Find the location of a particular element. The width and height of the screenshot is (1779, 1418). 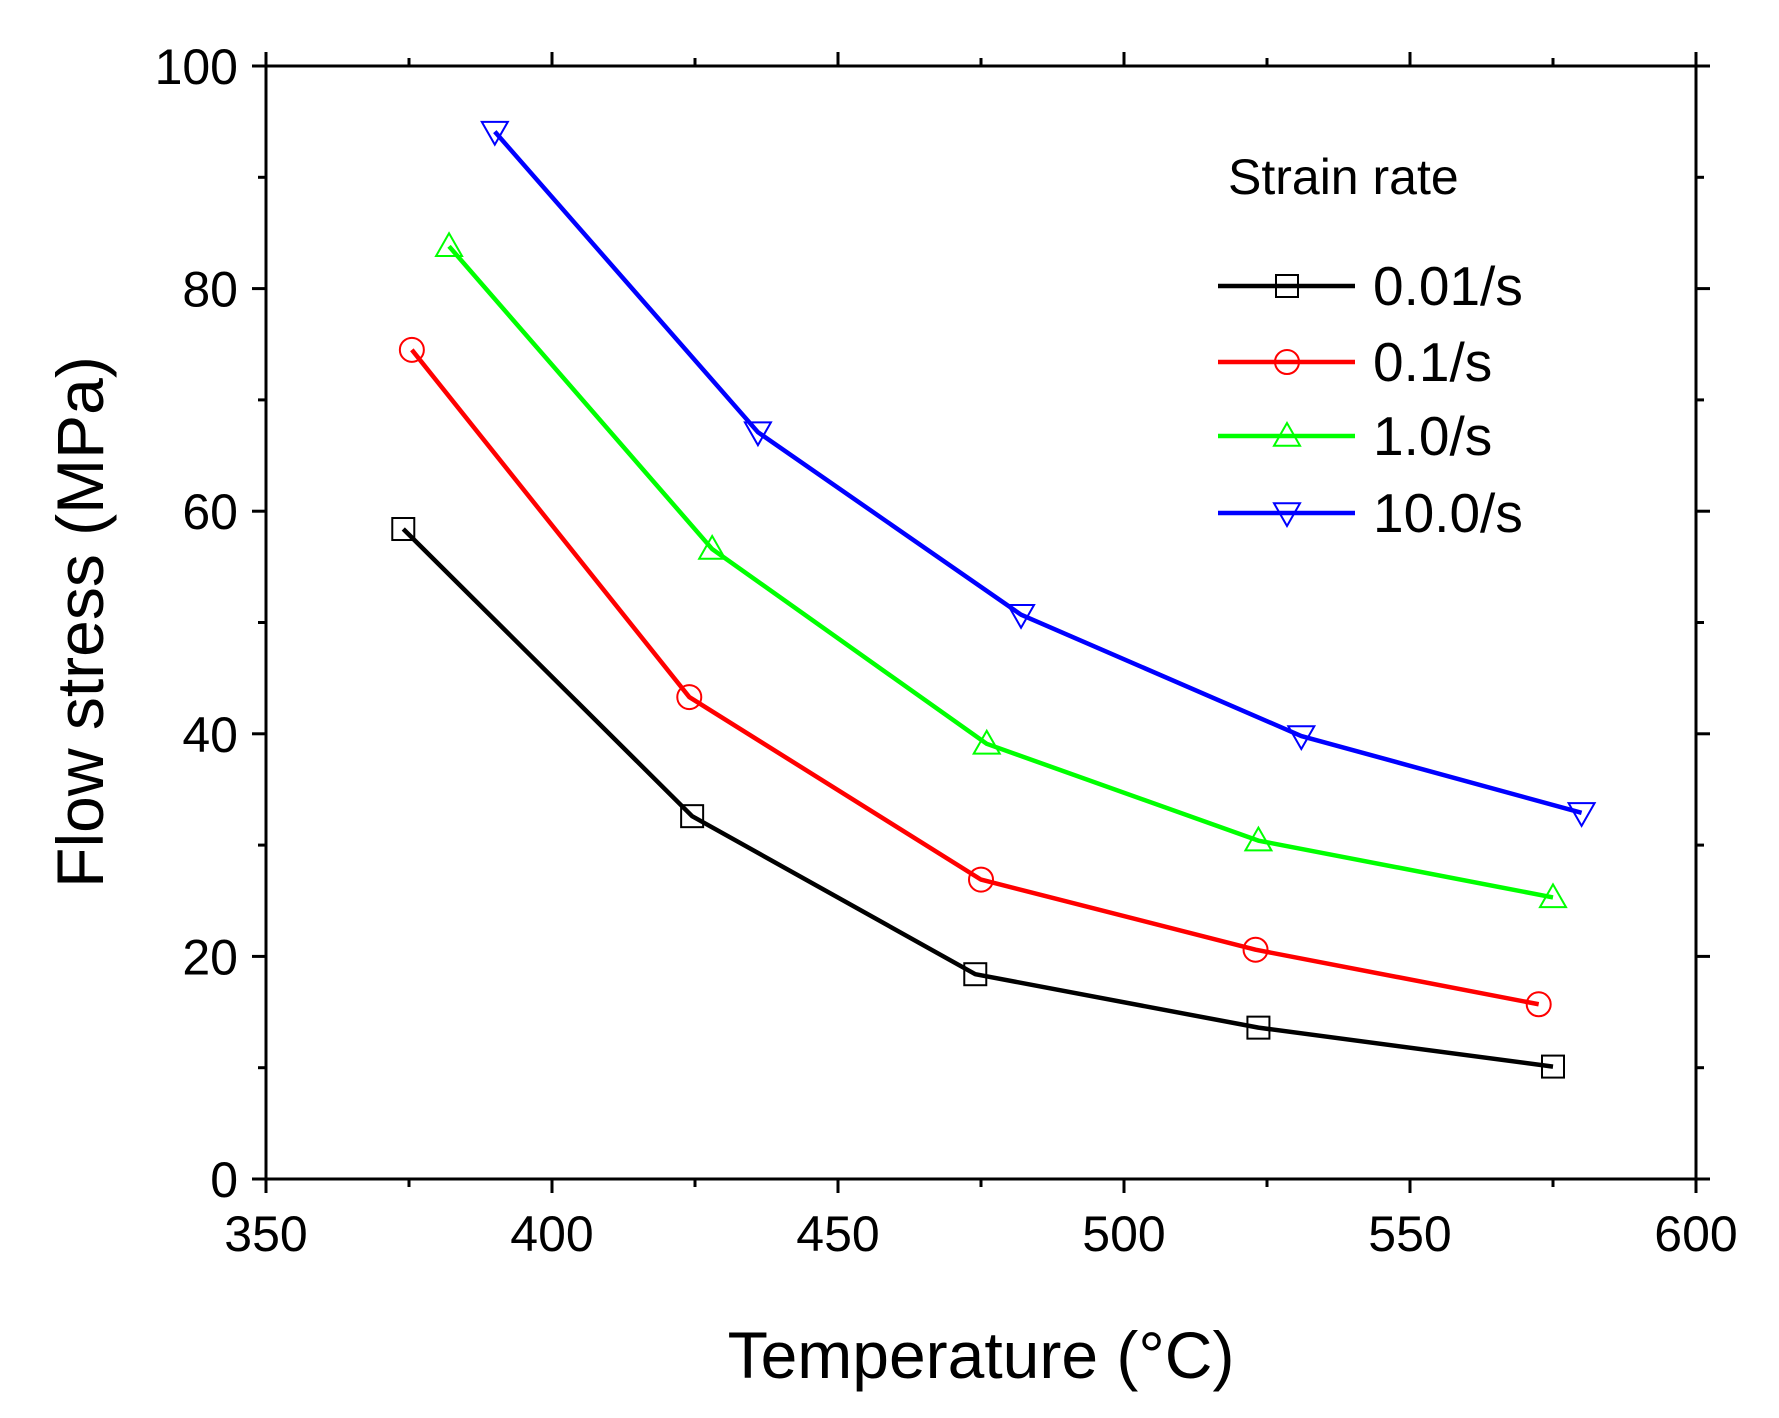

x-tick-label: 550 is located at coordinates (1409, 1234).